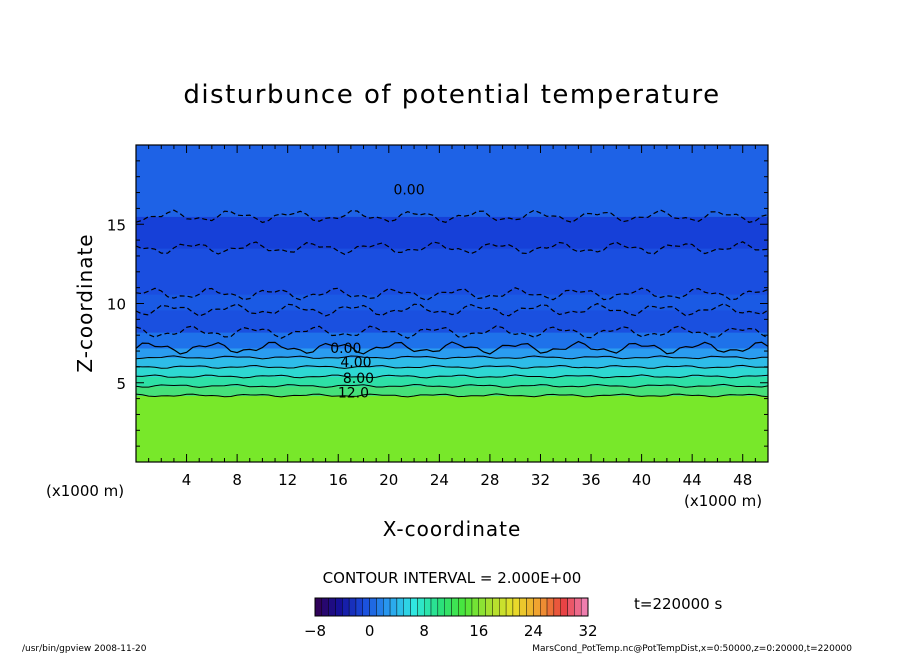 Image resolution: width=904 pixels, height=654 pixels. Describe the element at coordinates (84, 649) in the screenshot. I see `footer-left: /usr/bin/gpview 2008-11-20` at that location.